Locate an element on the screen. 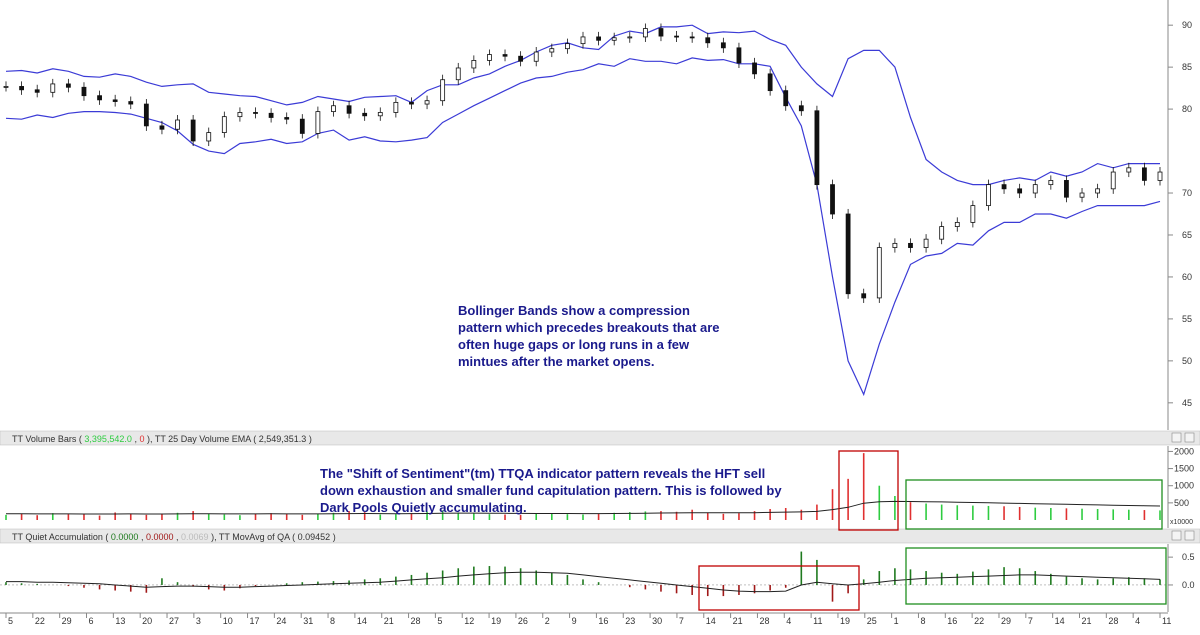  x-tick-label: 27 is located at coordinates (174, 621).